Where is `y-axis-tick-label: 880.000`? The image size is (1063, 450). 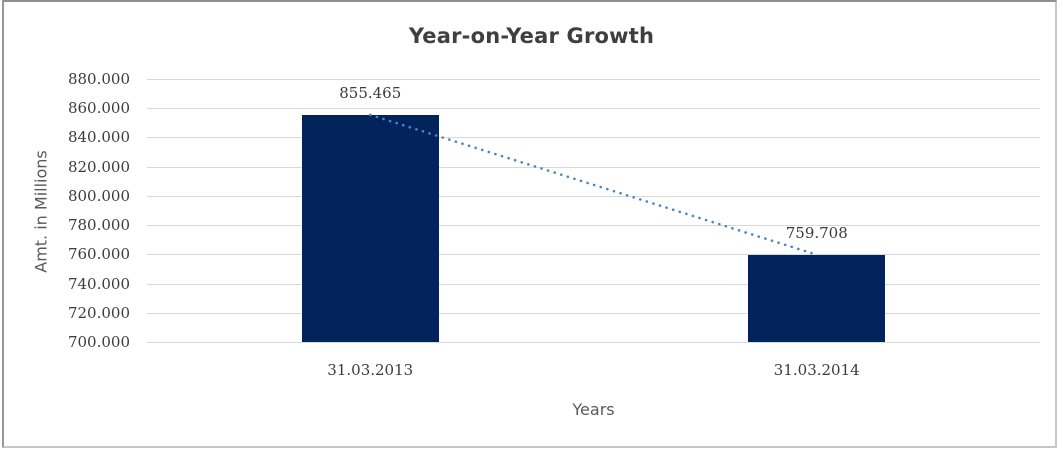 y-axis-tick-label: 880.000 is located at coordinates (98, 79).